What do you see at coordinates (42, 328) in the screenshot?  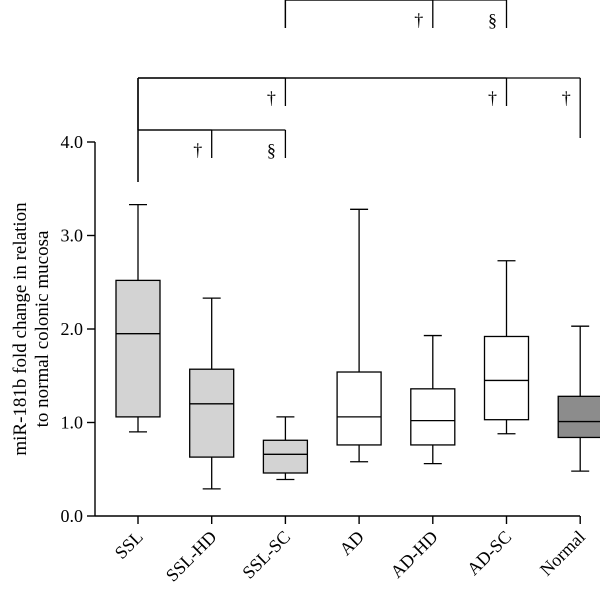 I see `y-axis-label-line-2: to normal colonic mucosa` at bounding box center [42, 328].